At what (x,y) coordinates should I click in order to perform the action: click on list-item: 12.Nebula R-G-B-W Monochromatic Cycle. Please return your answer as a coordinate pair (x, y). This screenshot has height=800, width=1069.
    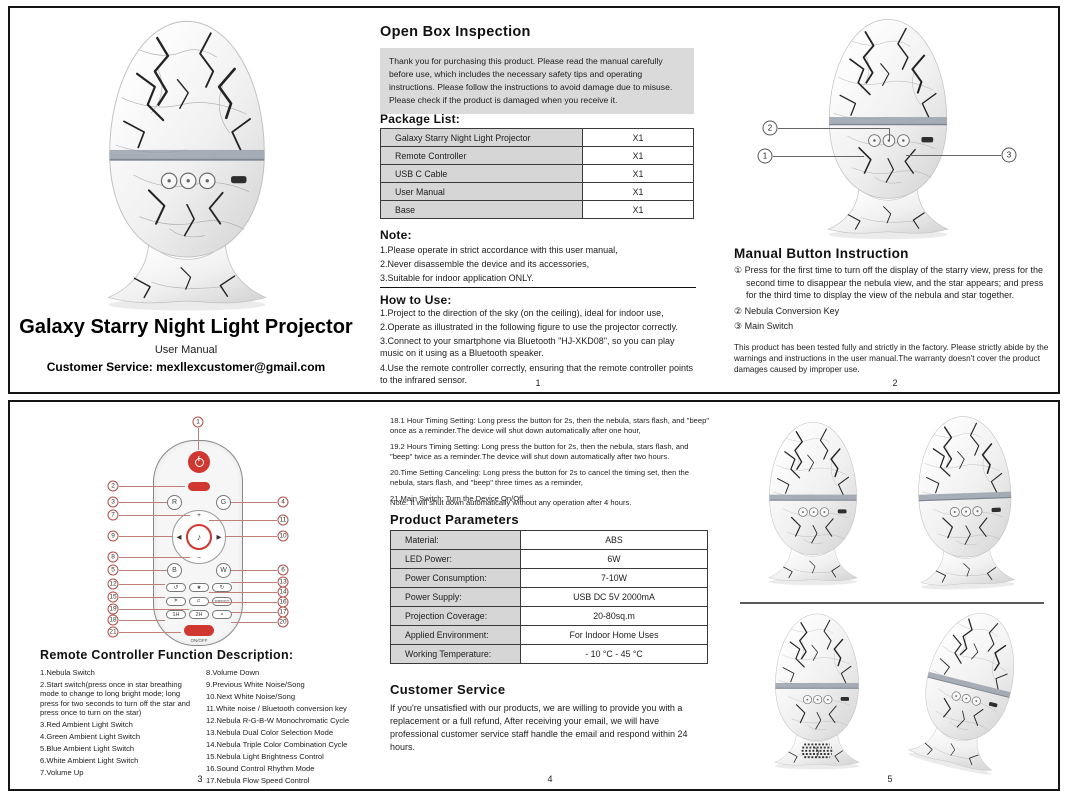
    Looking at the image, I should click on (278, 720).